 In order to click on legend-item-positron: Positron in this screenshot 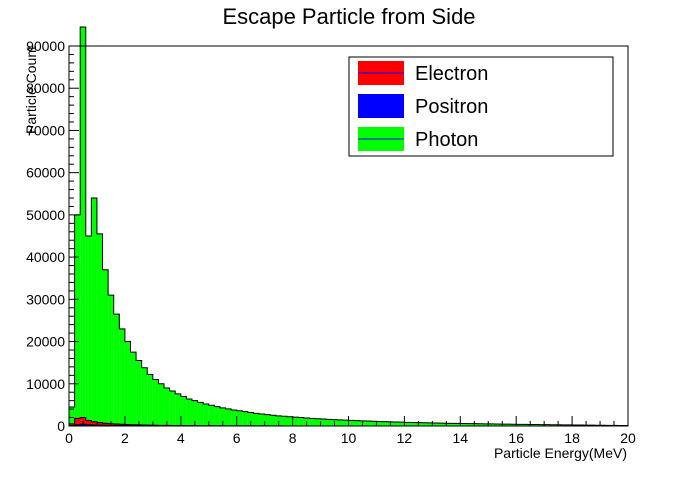, I will do `click(423, 106)`.